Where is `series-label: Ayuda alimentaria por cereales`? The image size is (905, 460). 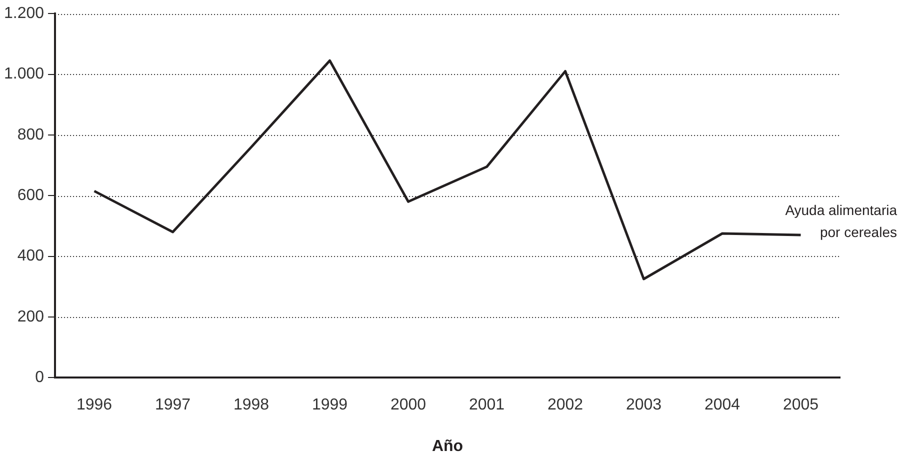
series-label: Ayuda alimentaria por cereales is located at coordinates (841, 221).